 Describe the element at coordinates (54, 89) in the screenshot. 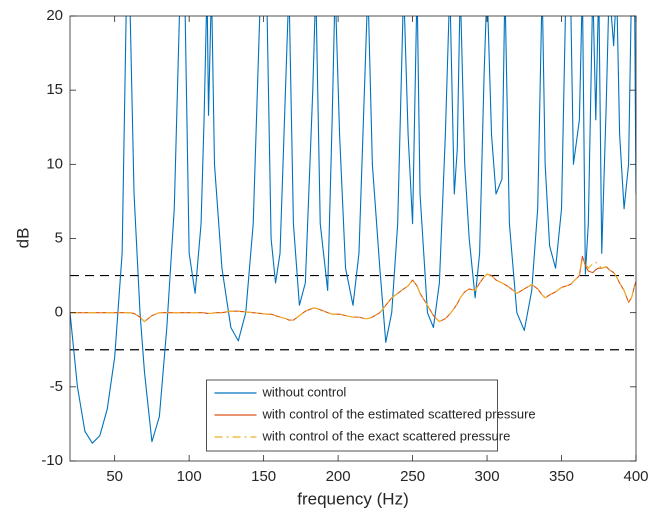

I see `y-tick-label: 15` at that location.